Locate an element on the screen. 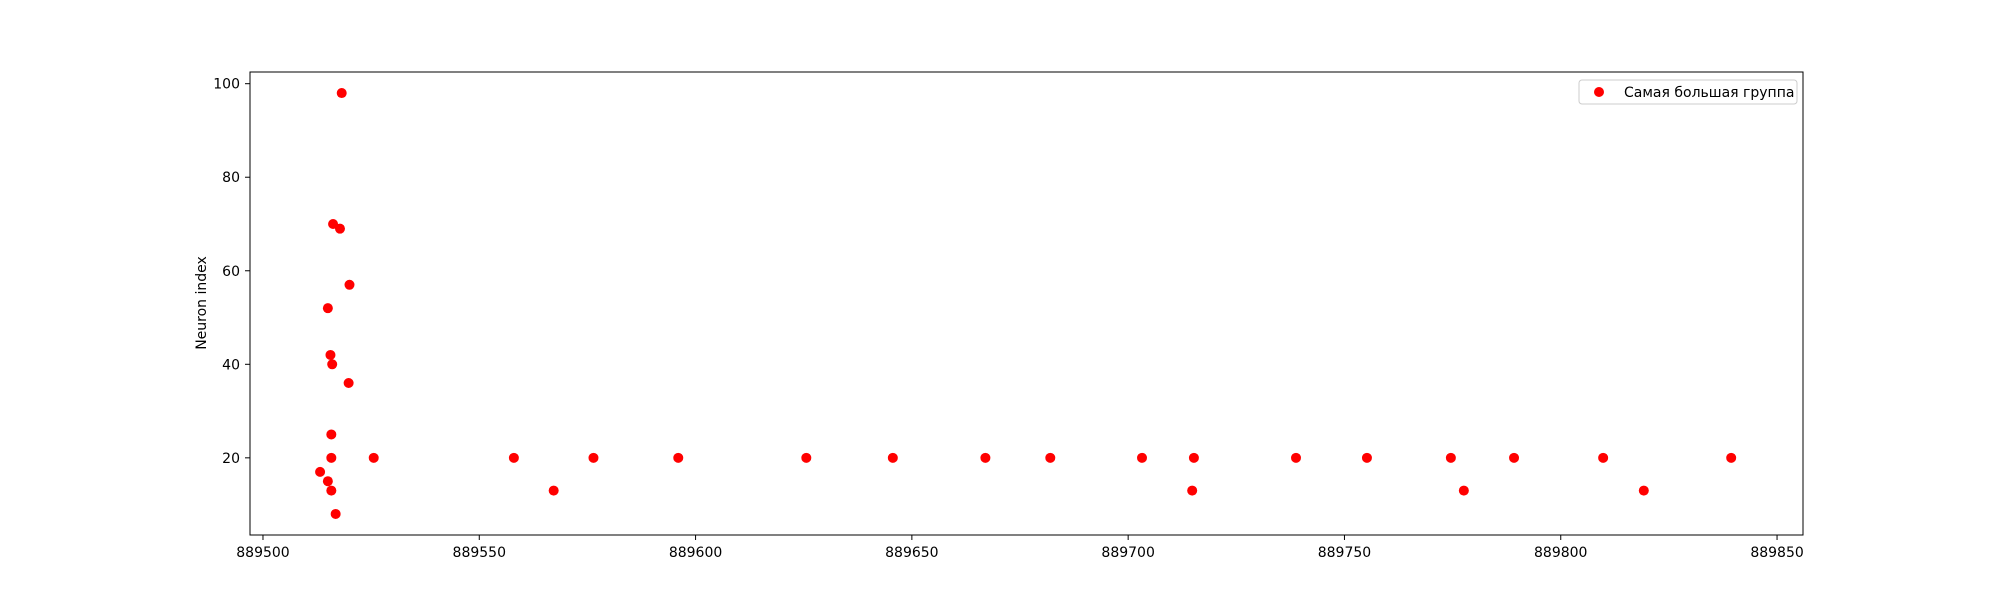 The height and width of the screenshot is (600, 2000). x-tick-label: 889600 is located at coordinates (695, 553).